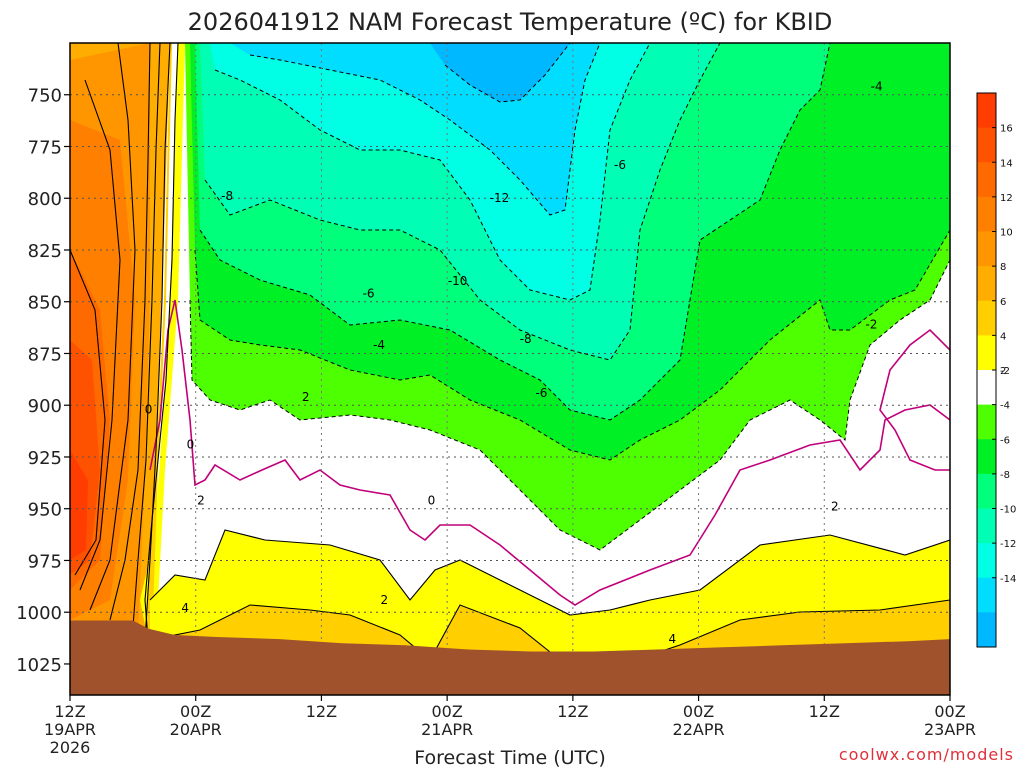 This screenshot has width=1024, height=768. What do you see at coordinates (1003, 336) in the screenshot?
I see `colorbar-label-6: 4` at bounding box center [1003, 336].